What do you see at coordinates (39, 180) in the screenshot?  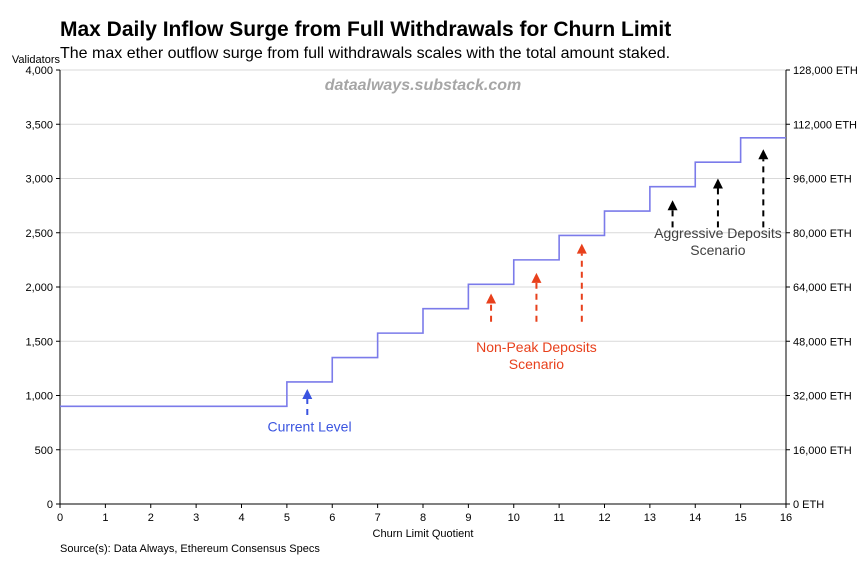 I see `y-tick-label: 3,000` at bounding box center [39, 180].